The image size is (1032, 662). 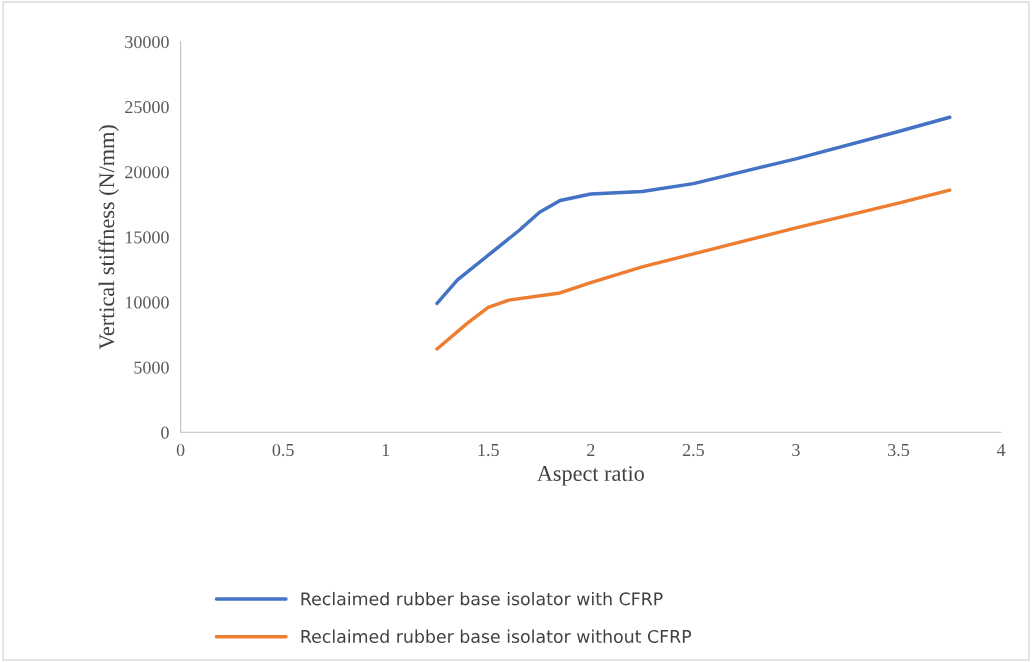 What do you see at coordinates (1001, 450) in the screenshot?
I see `x-tick-label: 4` at bounding box center [1001, 450].